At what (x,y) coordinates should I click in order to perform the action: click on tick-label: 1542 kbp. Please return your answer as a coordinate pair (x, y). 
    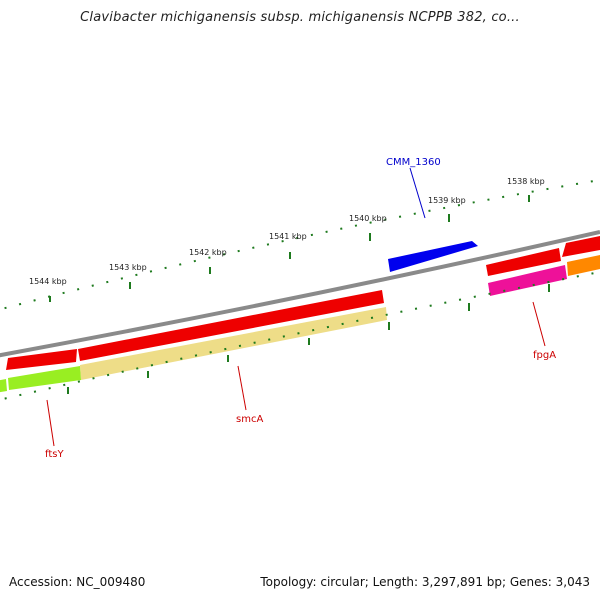
    Looking at the image, I should click on (208, 252).